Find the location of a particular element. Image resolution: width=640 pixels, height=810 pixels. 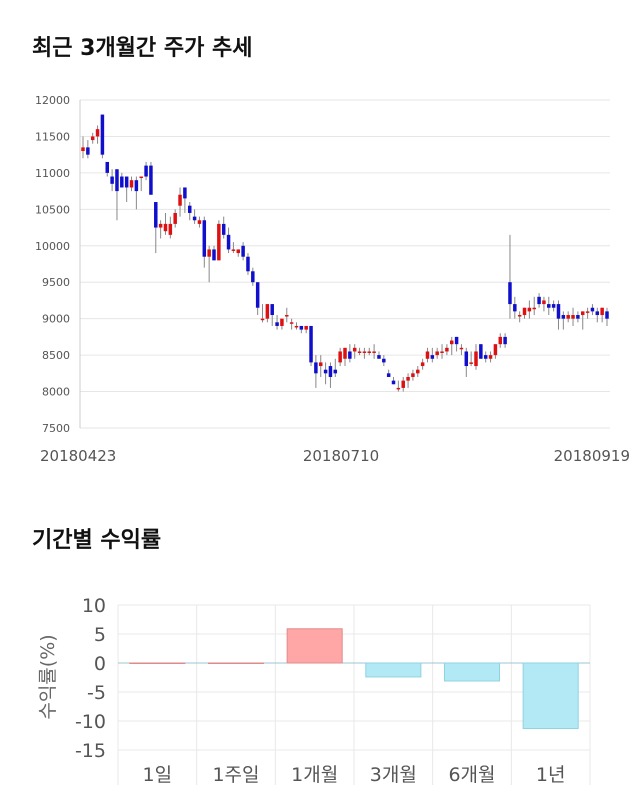

y-tick-label: 5 is located at coordinates (100, 635).